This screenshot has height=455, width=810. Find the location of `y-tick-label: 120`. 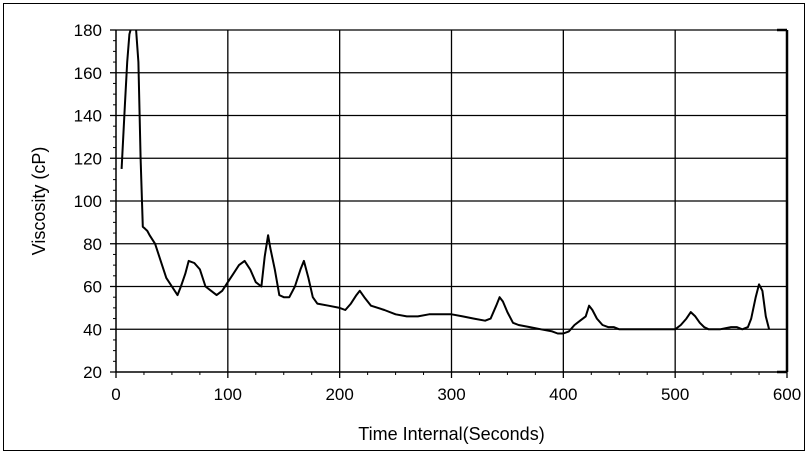

y-tick-label: 120 is located at coordinates (88, 158).